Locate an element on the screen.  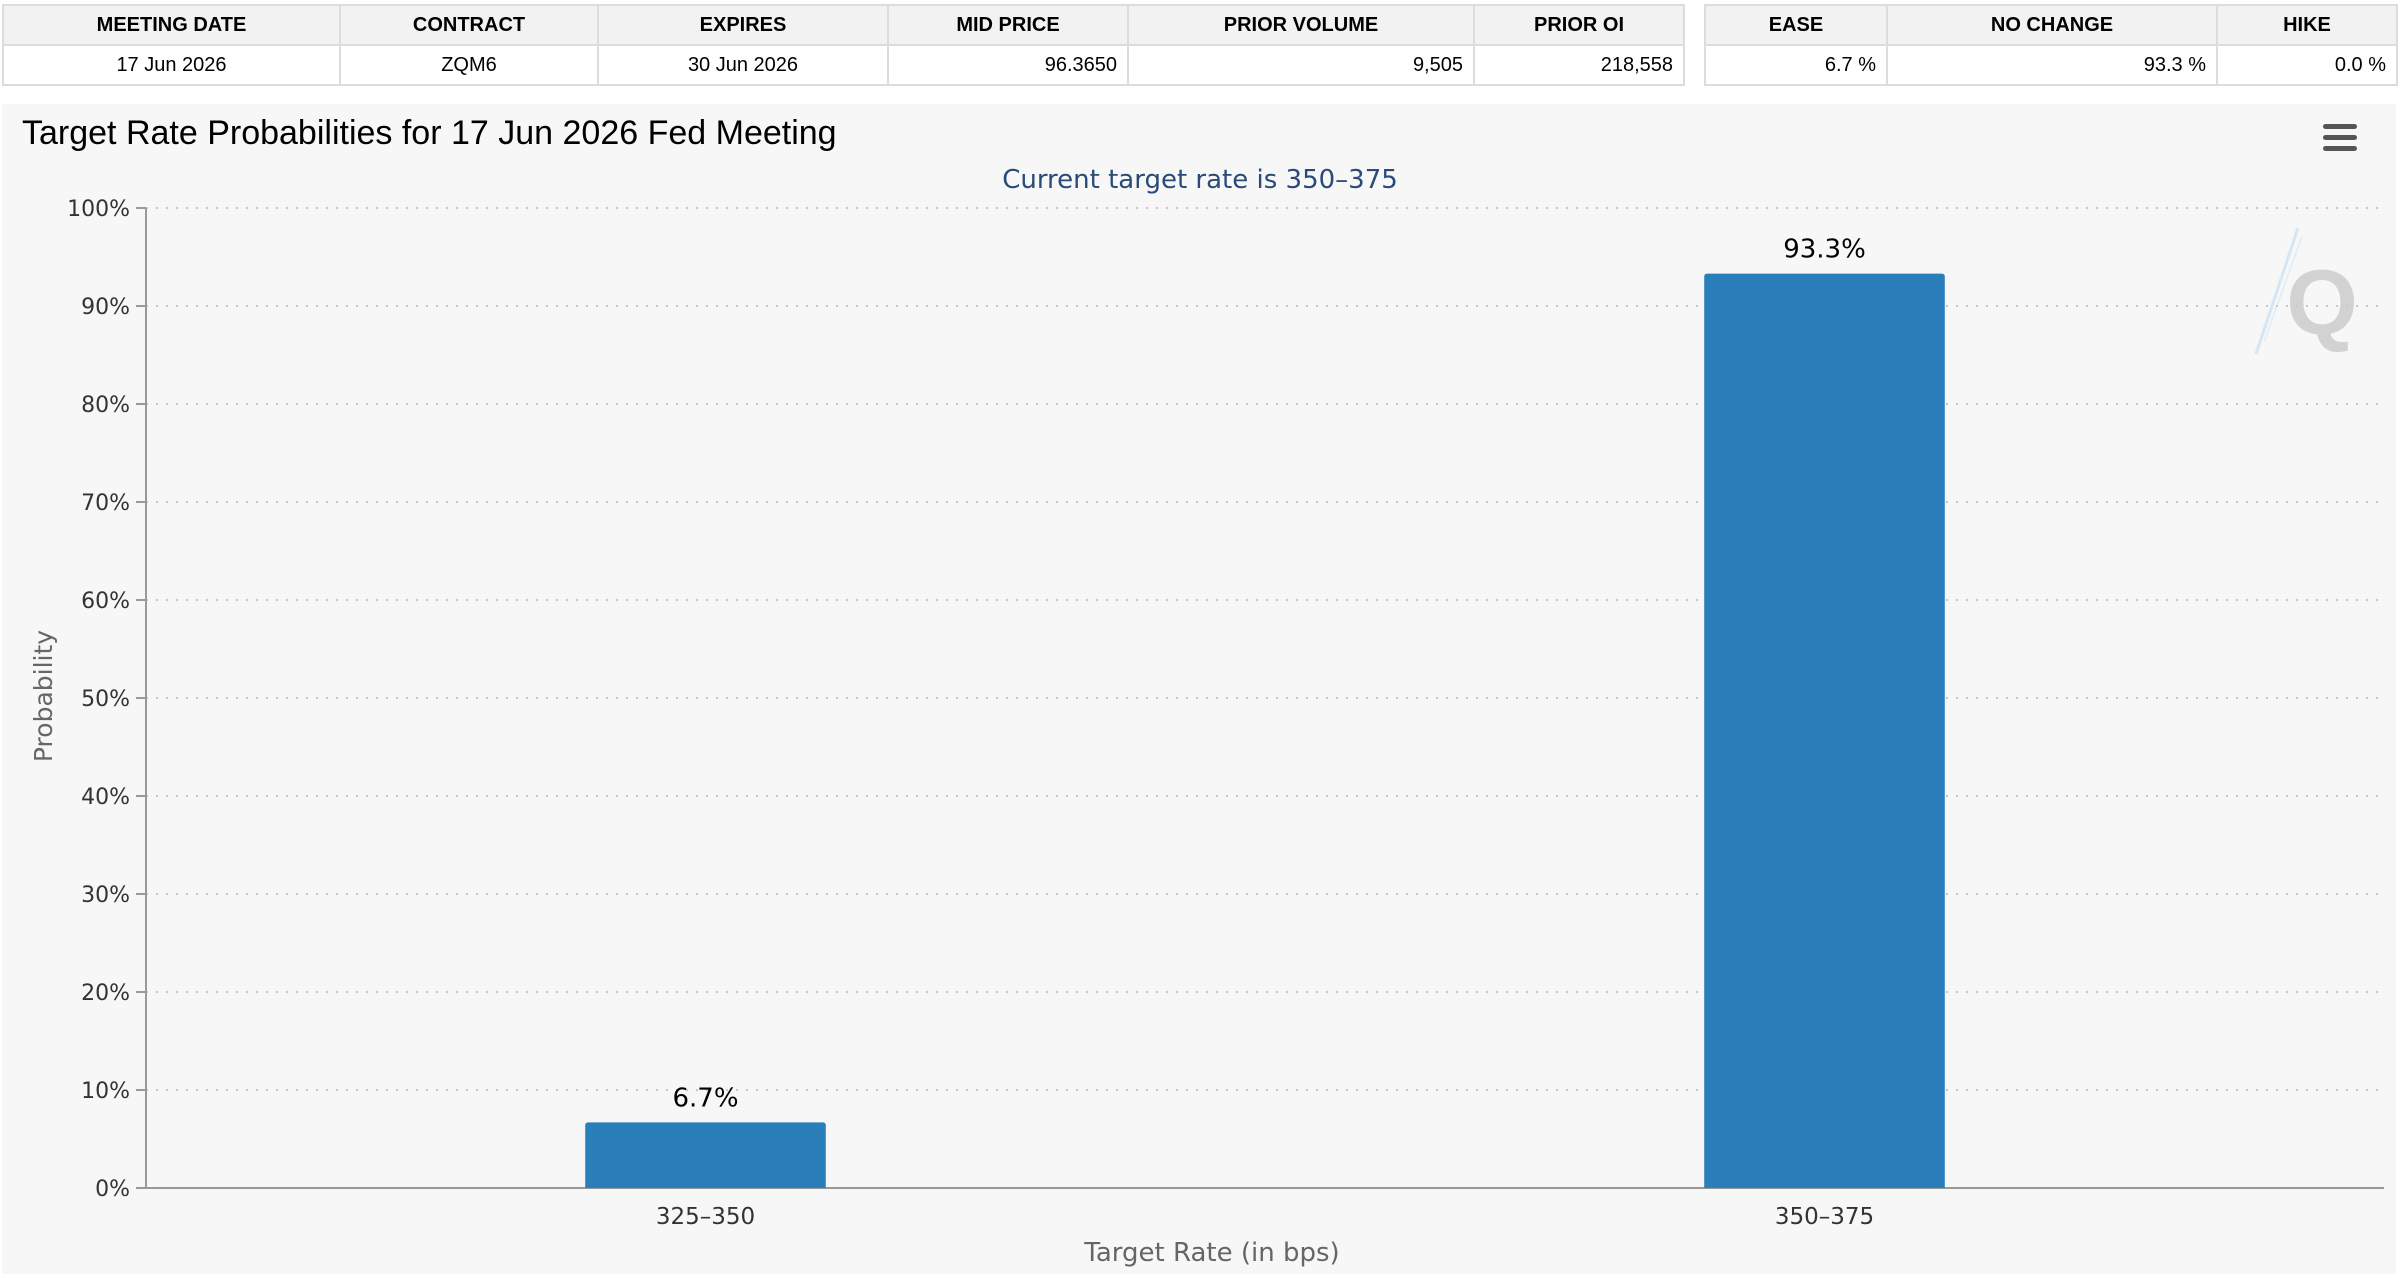
probability-table-header-row: EASE NO CHANGE HIKE is located at coordinates (2051, 25).